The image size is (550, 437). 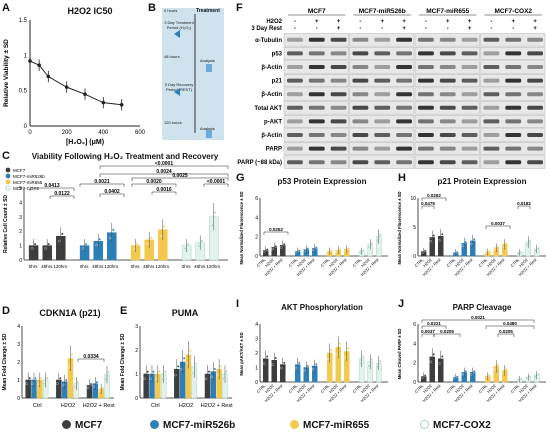 I want to click on step-analysis-2: Analysis, so click(x=207, y=128).